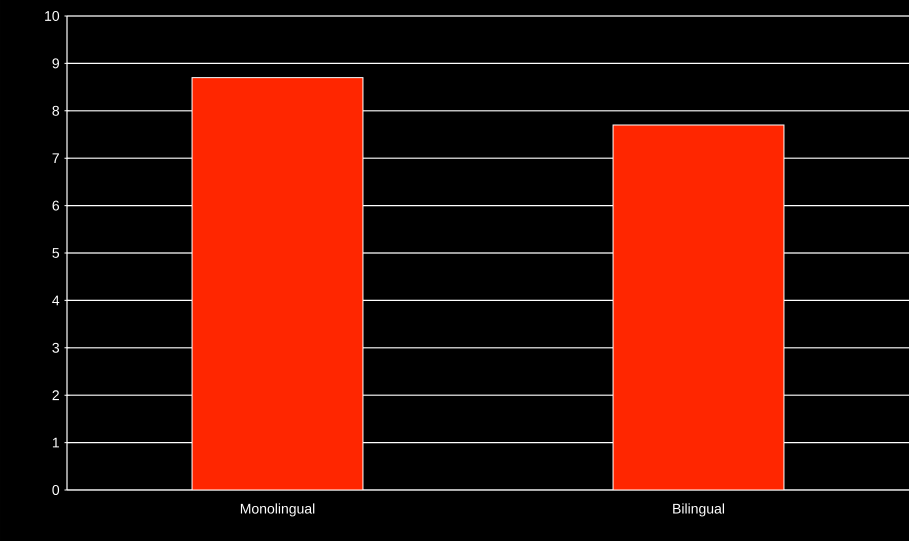 This screenshot has height=541, width=909. Describe the element at coordinates (56, 253) in the screenshot. I see `y-tick-label: 5` at that location.